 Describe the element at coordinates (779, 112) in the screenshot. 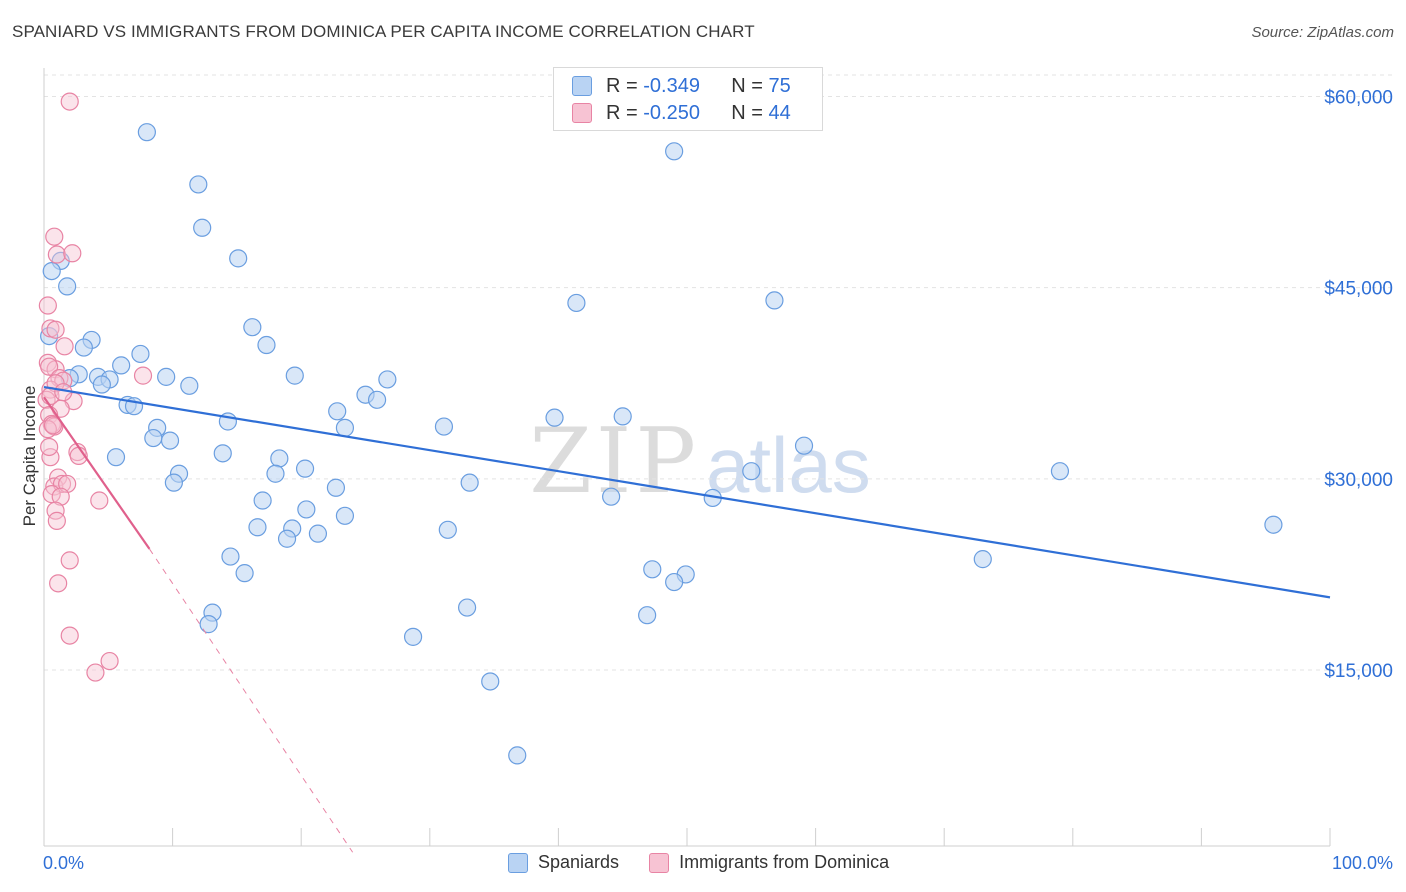

I see `legend-n-value: 44` at that location.